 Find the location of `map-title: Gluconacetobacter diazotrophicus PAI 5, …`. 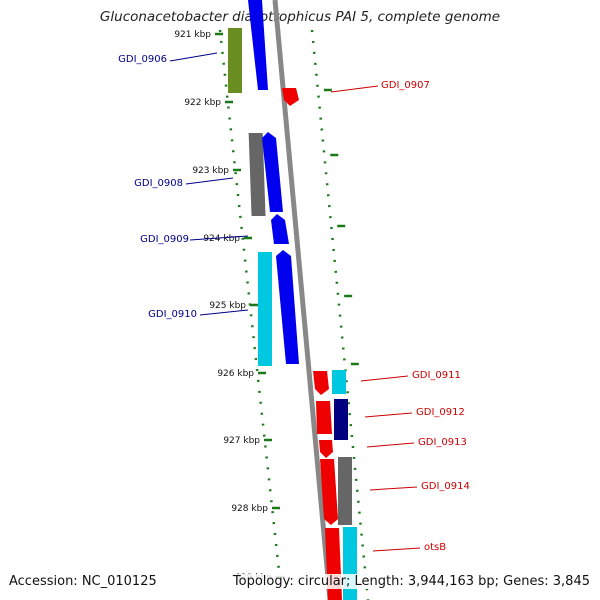

map-title: Gluconacetobacter diazotrophicus PAI 5, … is located at coordinates (300, 17).